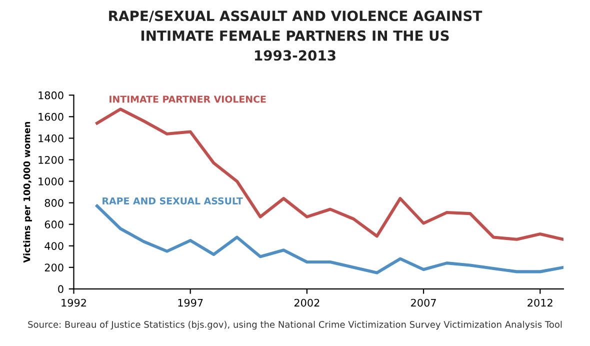 The height and width of the screenshot is (346, 590). Describe the element at coordinates (54, 203) in the screenshot. I see `y-tick-label: 800` at that location.